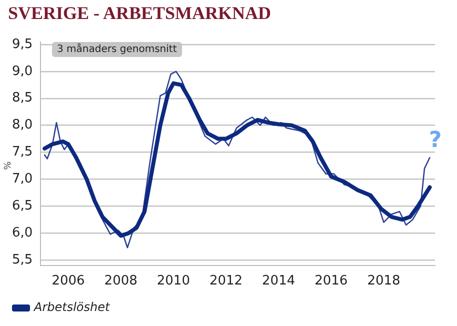 This screenshot has height=326, width=457. Describe the element at coordinates (22, 98) in the screenshot. I see `y-tick-label: 8,5` at that location.